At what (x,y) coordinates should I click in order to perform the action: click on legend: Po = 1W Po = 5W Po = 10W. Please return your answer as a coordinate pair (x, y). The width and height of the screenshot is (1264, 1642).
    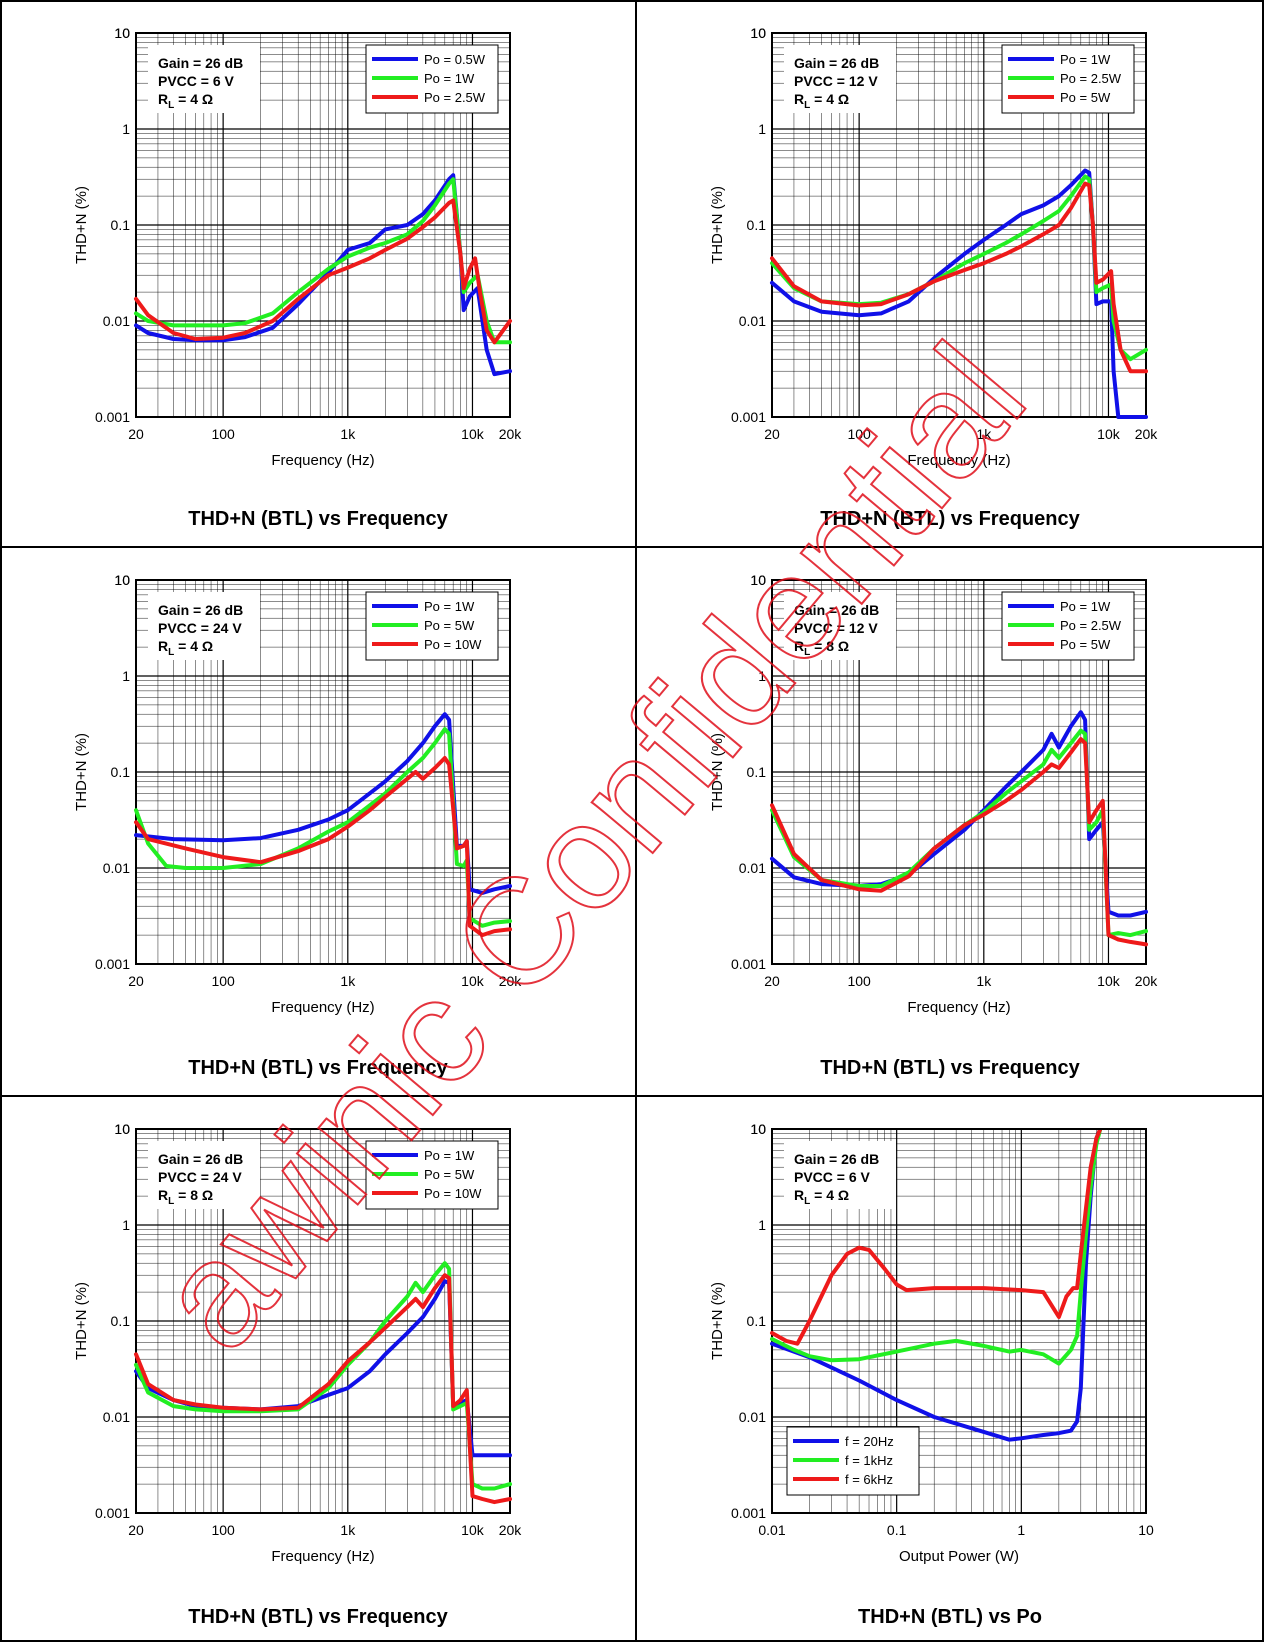
    Looking at the image, I should click on (432, 626).